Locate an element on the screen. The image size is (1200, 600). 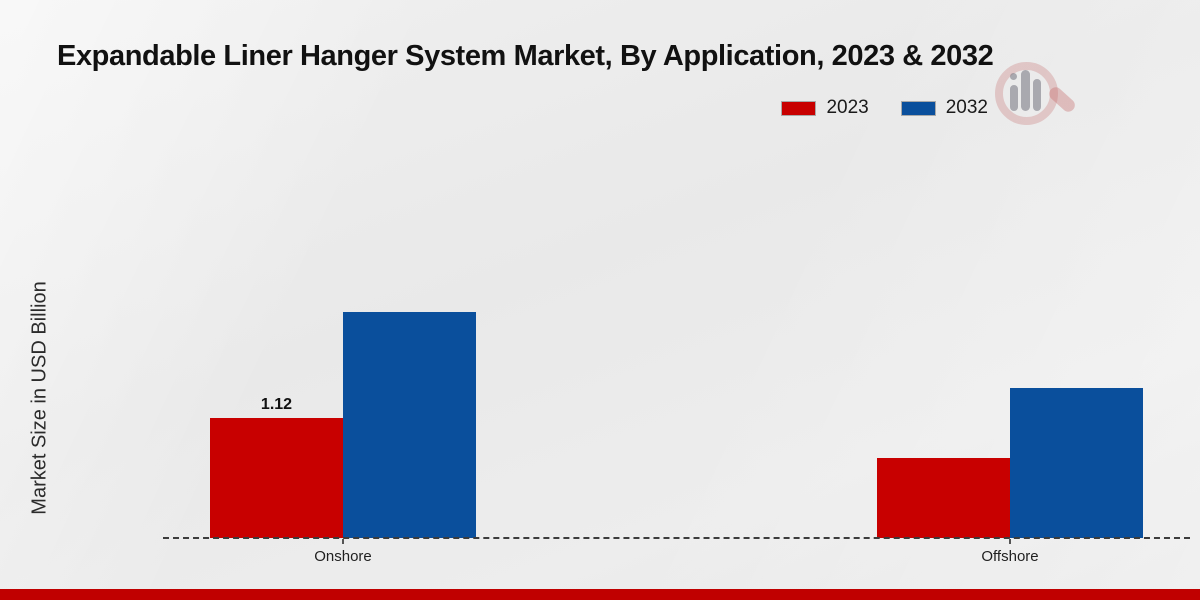
magnifier-chart-watermark-icon is located at coordinates (1040, 98).